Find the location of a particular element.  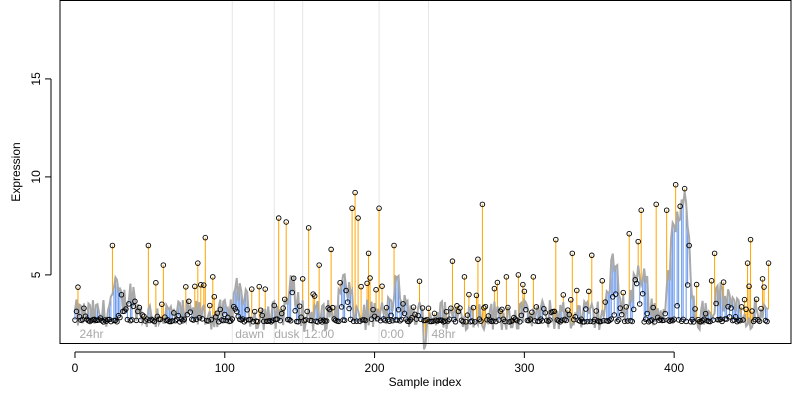

x-tick-label: 100 is located at coordinates (225, 368).